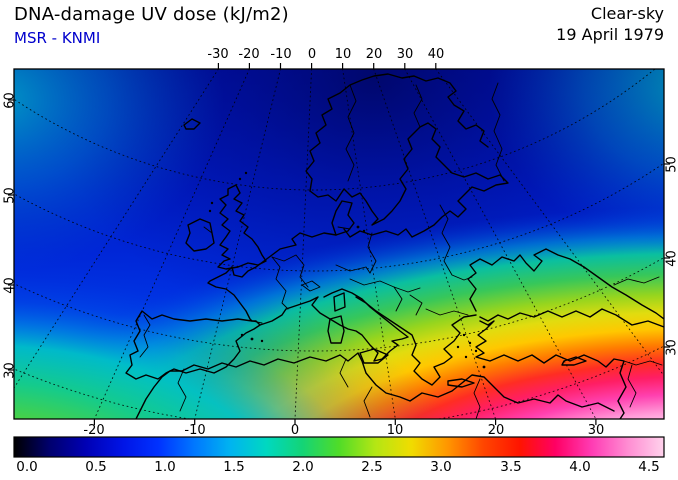  I want to click on colorbar, so click(339, 447).